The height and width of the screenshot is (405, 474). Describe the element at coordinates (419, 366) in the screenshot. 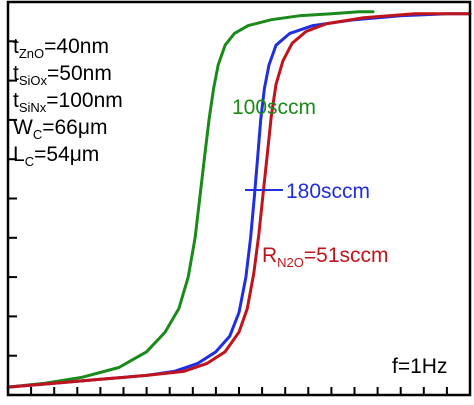

I see `frequency-label: f=1Hz` at that location.